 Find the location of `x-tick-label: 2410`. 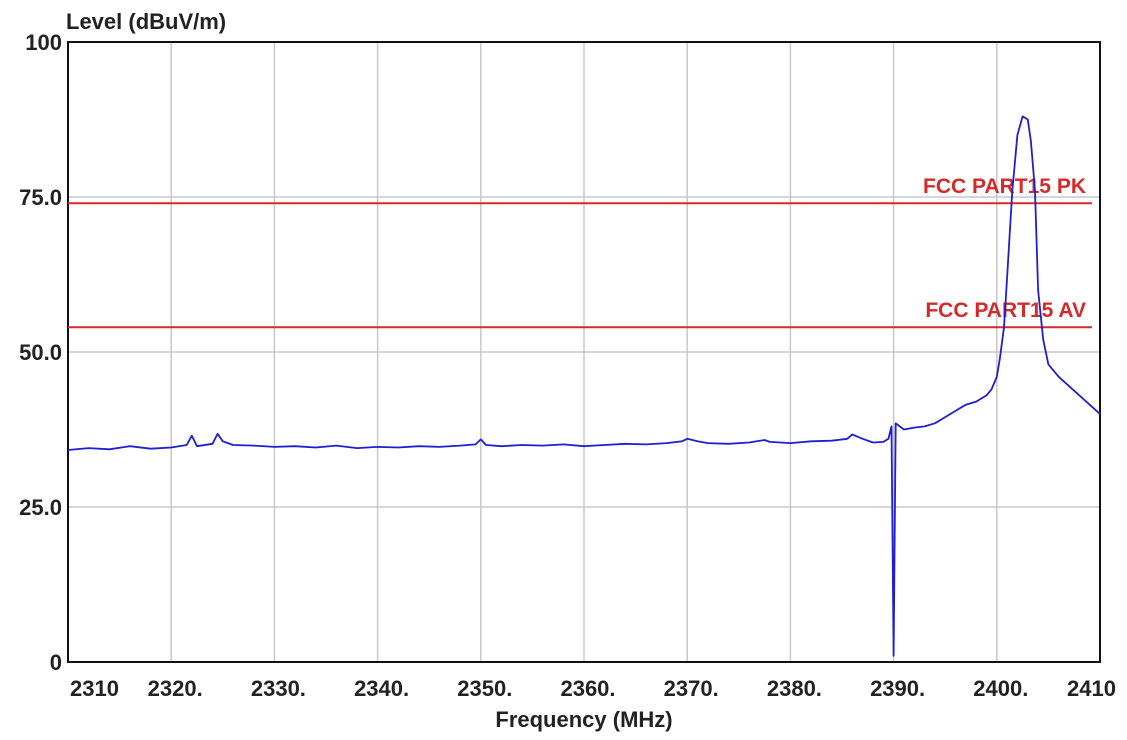

x-tick-label: 2410 is located at coordinates (1091, 688).